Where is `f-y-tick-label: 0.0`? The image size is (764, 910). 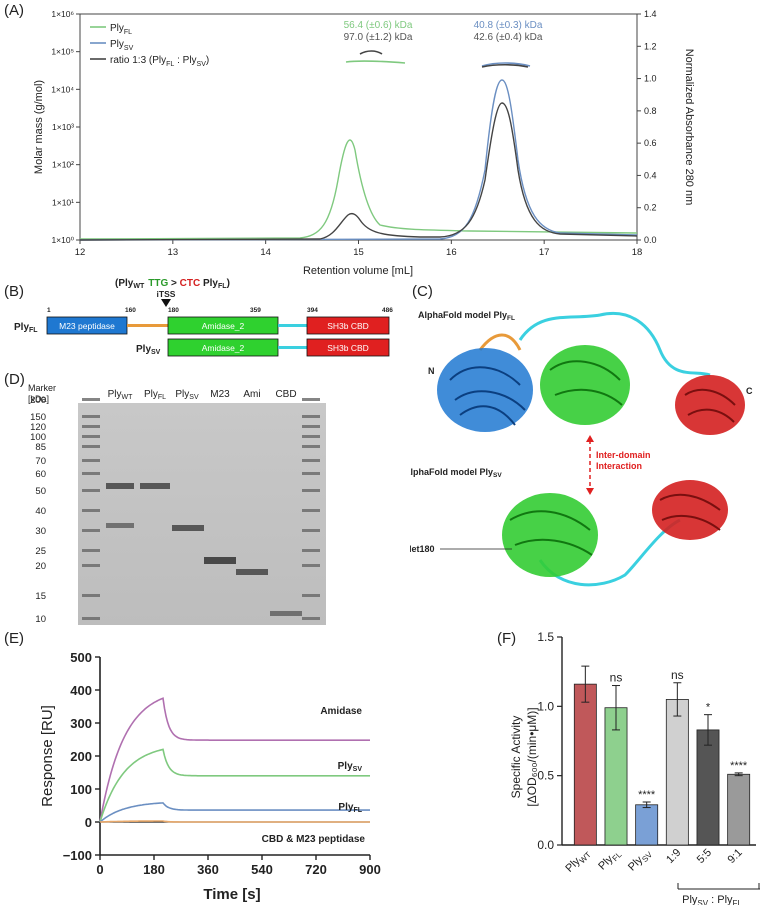 f-y-tick-label: 0.0 is located at coordinates (545, 845).